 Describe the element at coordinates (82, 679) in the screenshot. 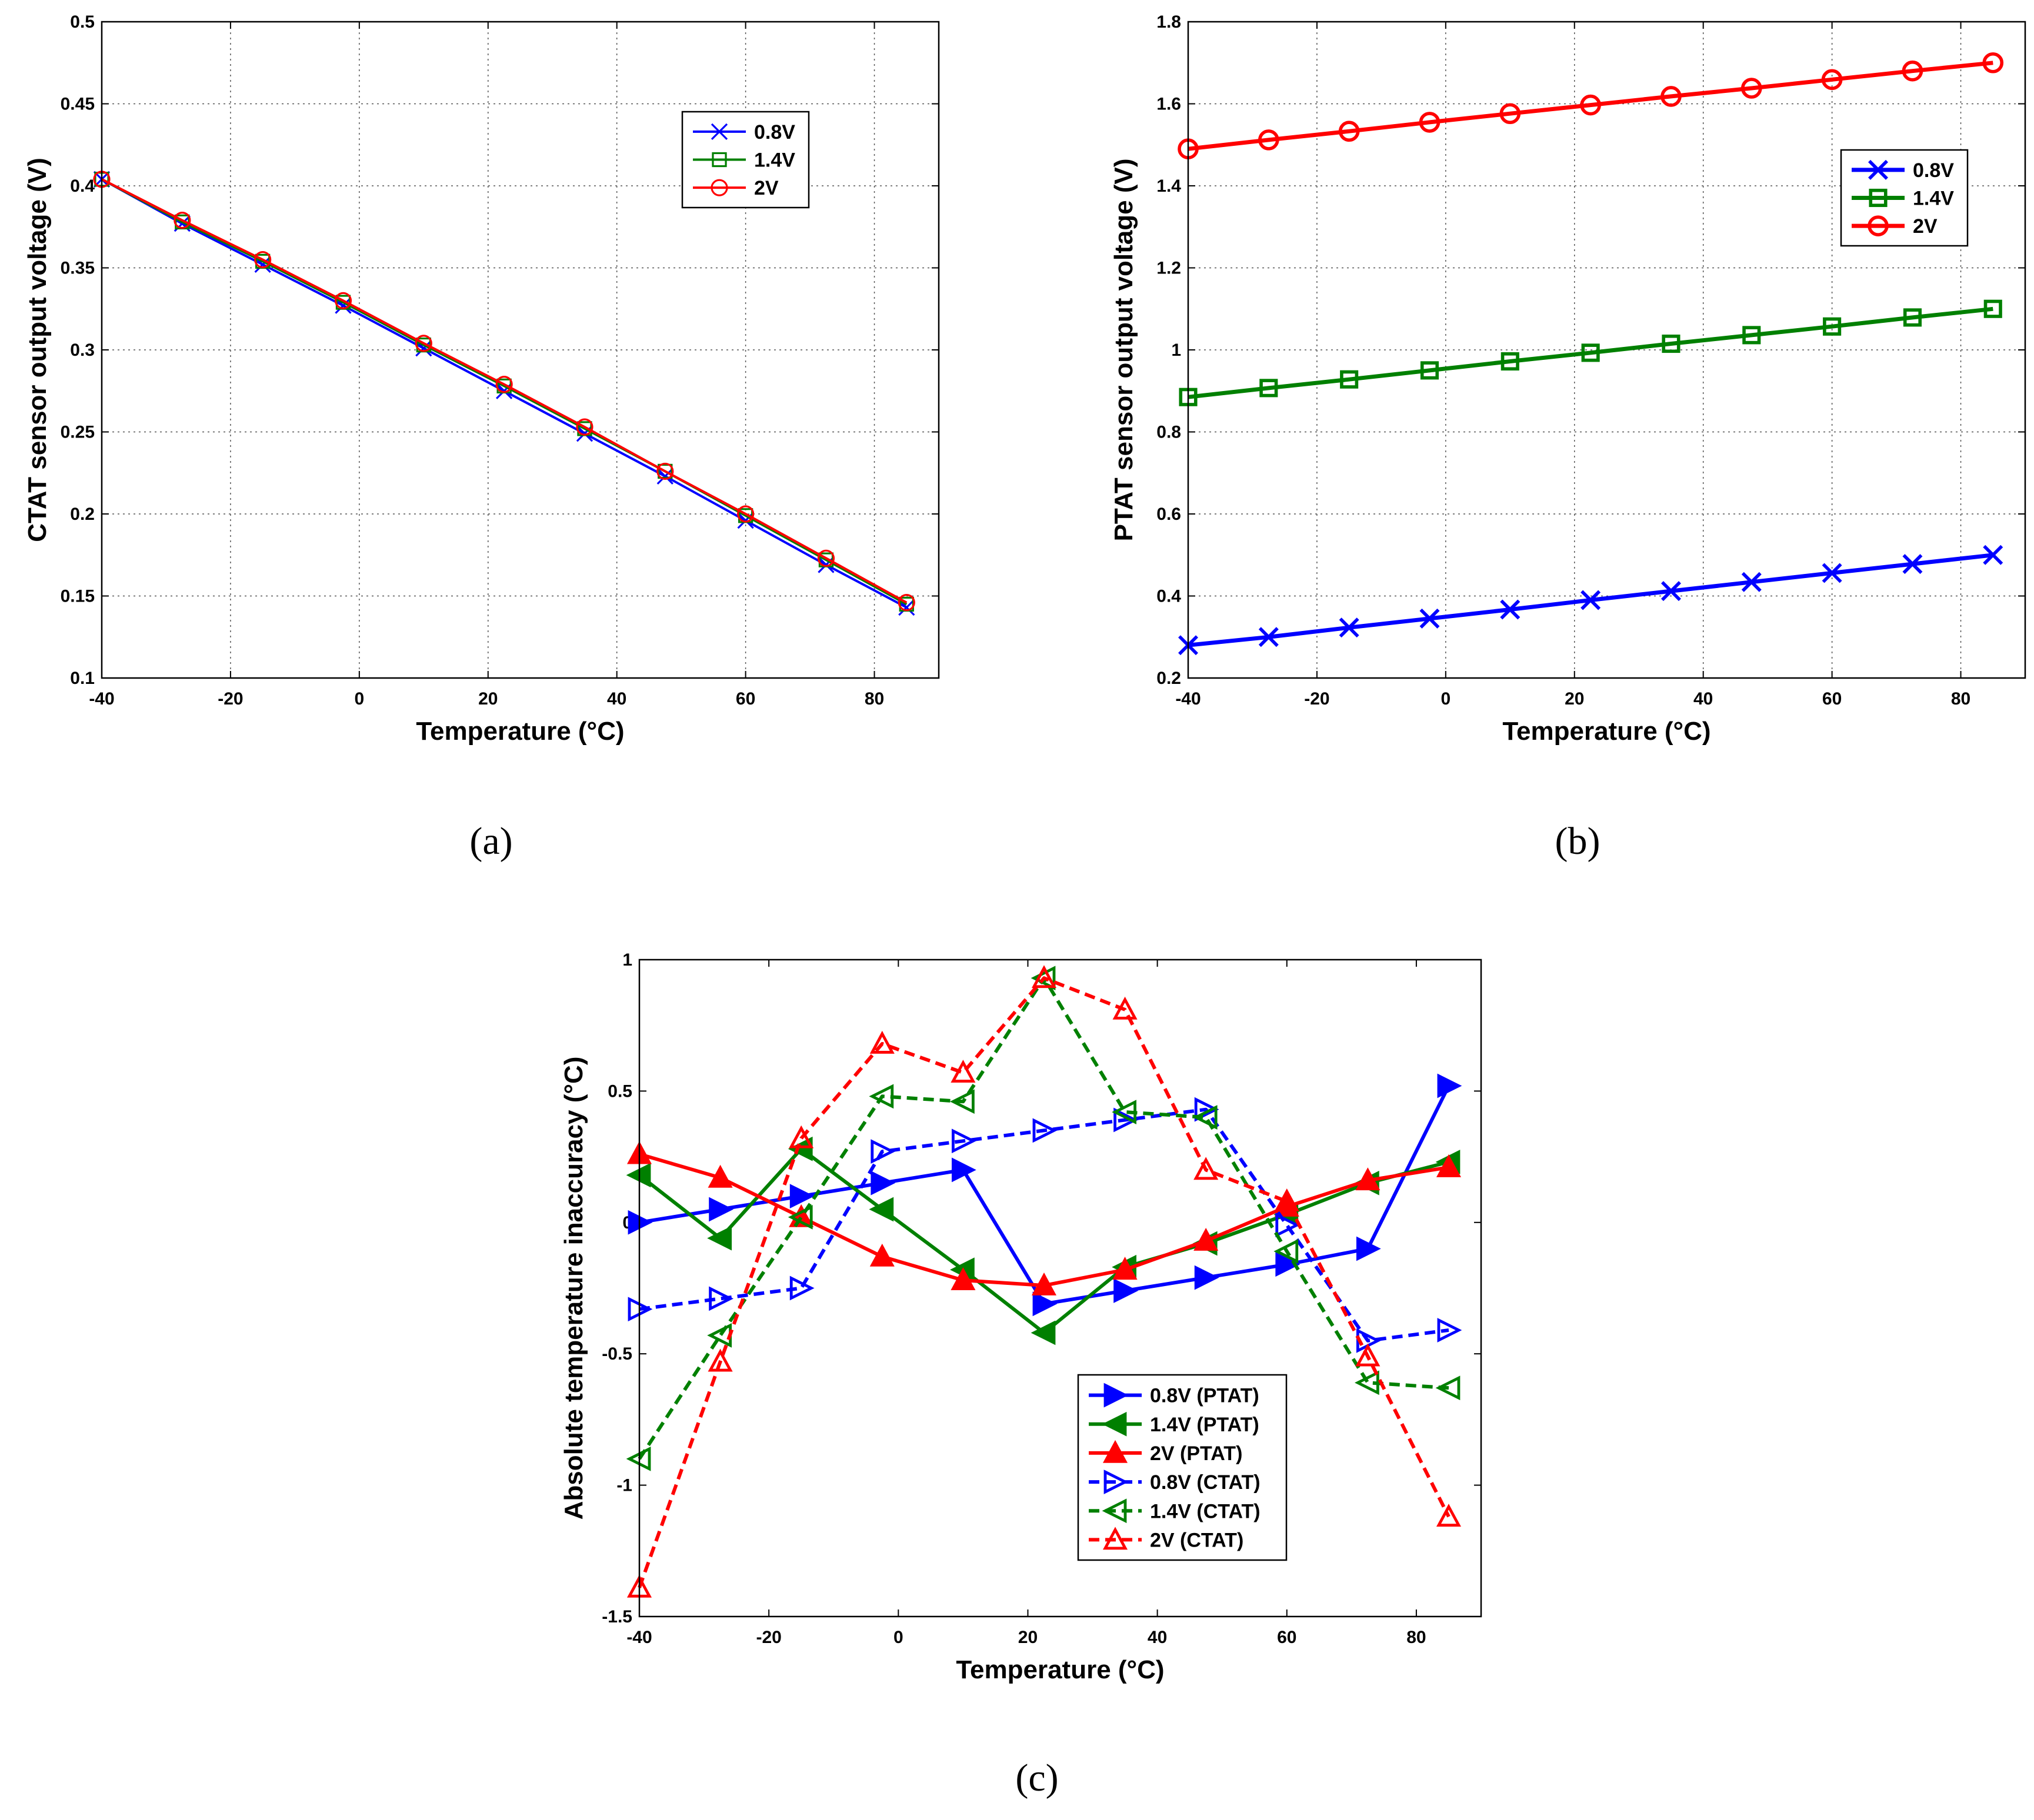

I see `y-tick-label: 0.1` at that location.